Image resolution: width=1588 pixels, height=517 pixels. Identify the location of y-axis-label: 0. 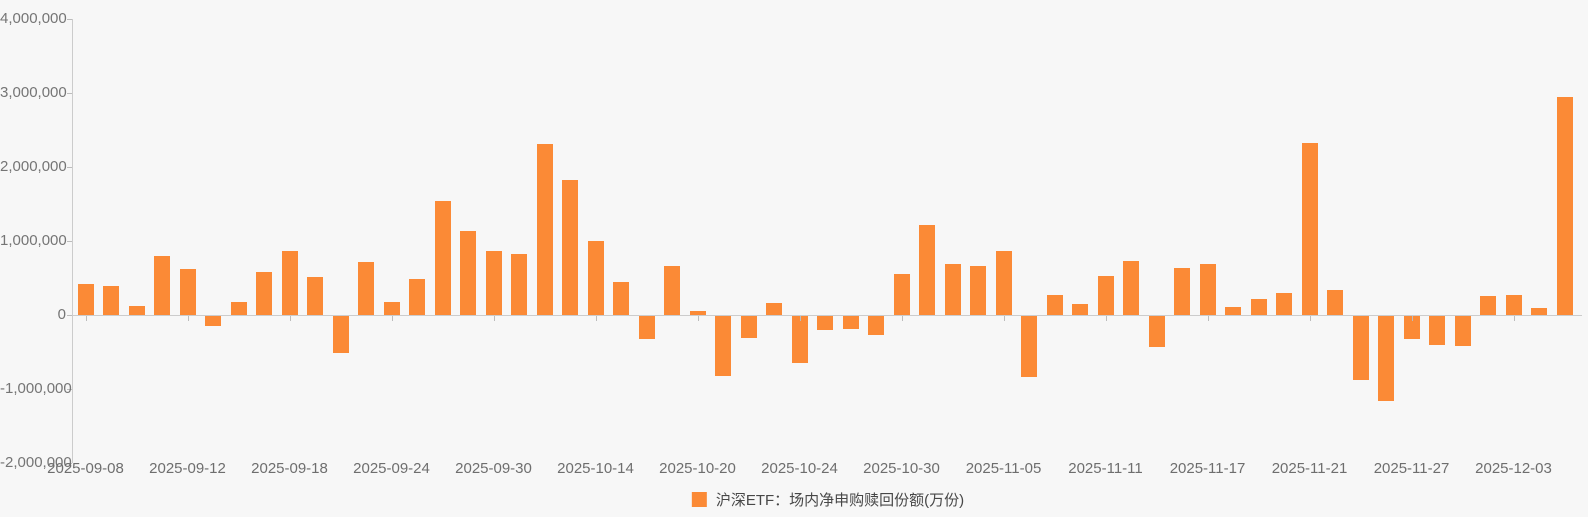
(61, 314).